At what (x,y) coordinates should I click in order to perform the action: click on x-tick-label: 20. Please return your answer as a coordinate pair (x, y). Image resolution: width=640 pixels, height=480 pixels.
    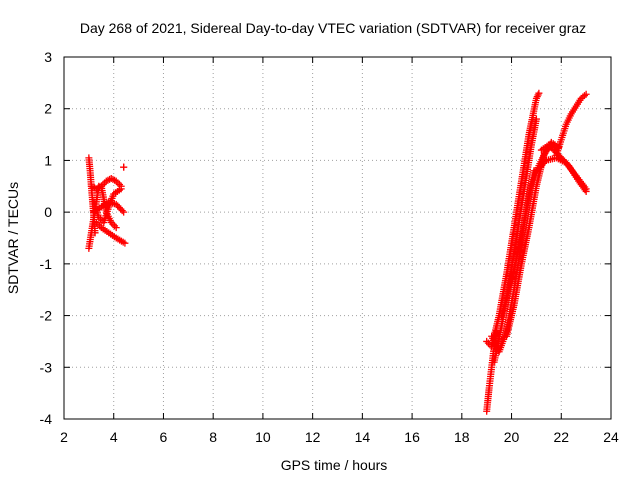
    Looking at the image, I should click on (512, 437).